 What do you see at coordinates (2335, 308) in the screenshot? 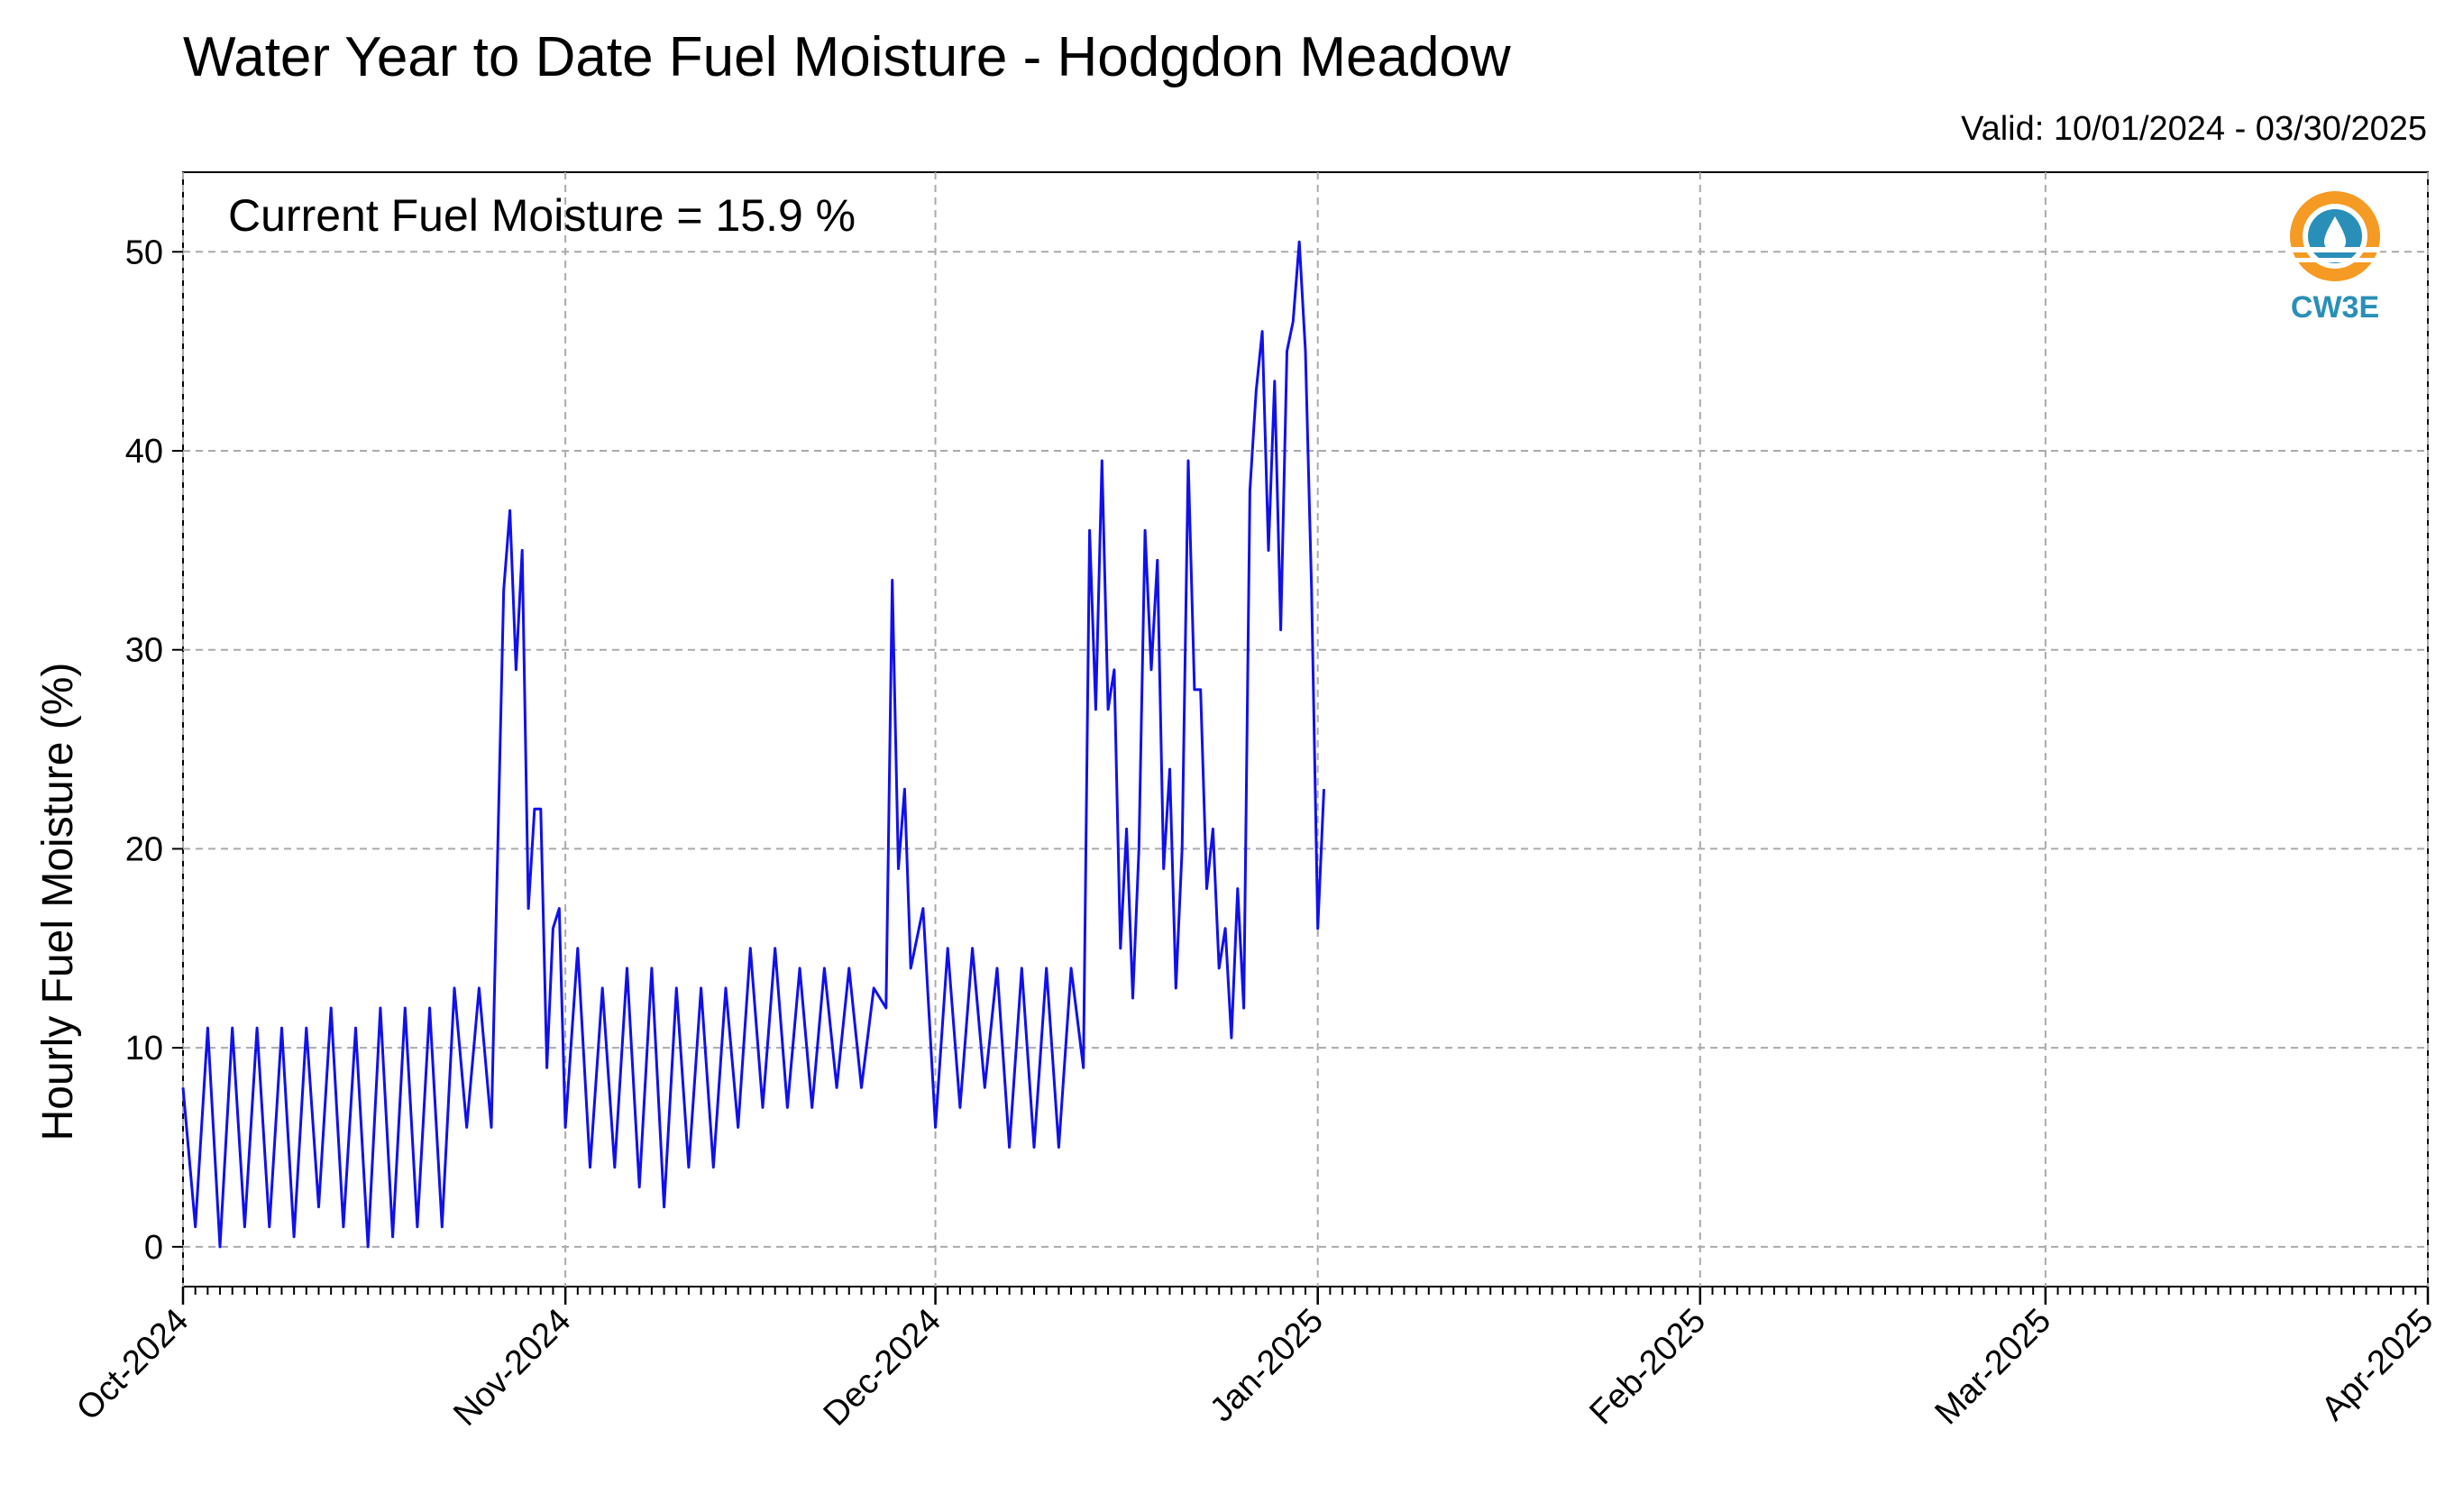
I see `logo-text: CW3E` at bounding box center [2335, 308].